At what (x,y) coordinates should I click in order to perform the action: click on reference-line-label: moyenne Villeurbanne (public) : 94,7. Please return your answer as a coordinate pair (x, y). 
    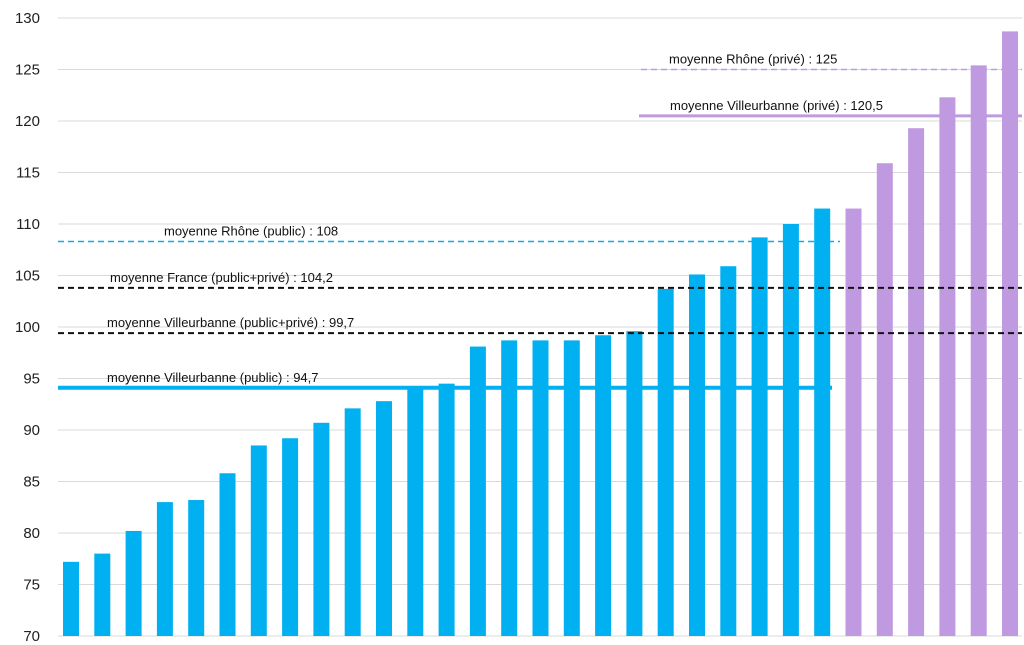
    Looking at the image, I should click on (213, 377).